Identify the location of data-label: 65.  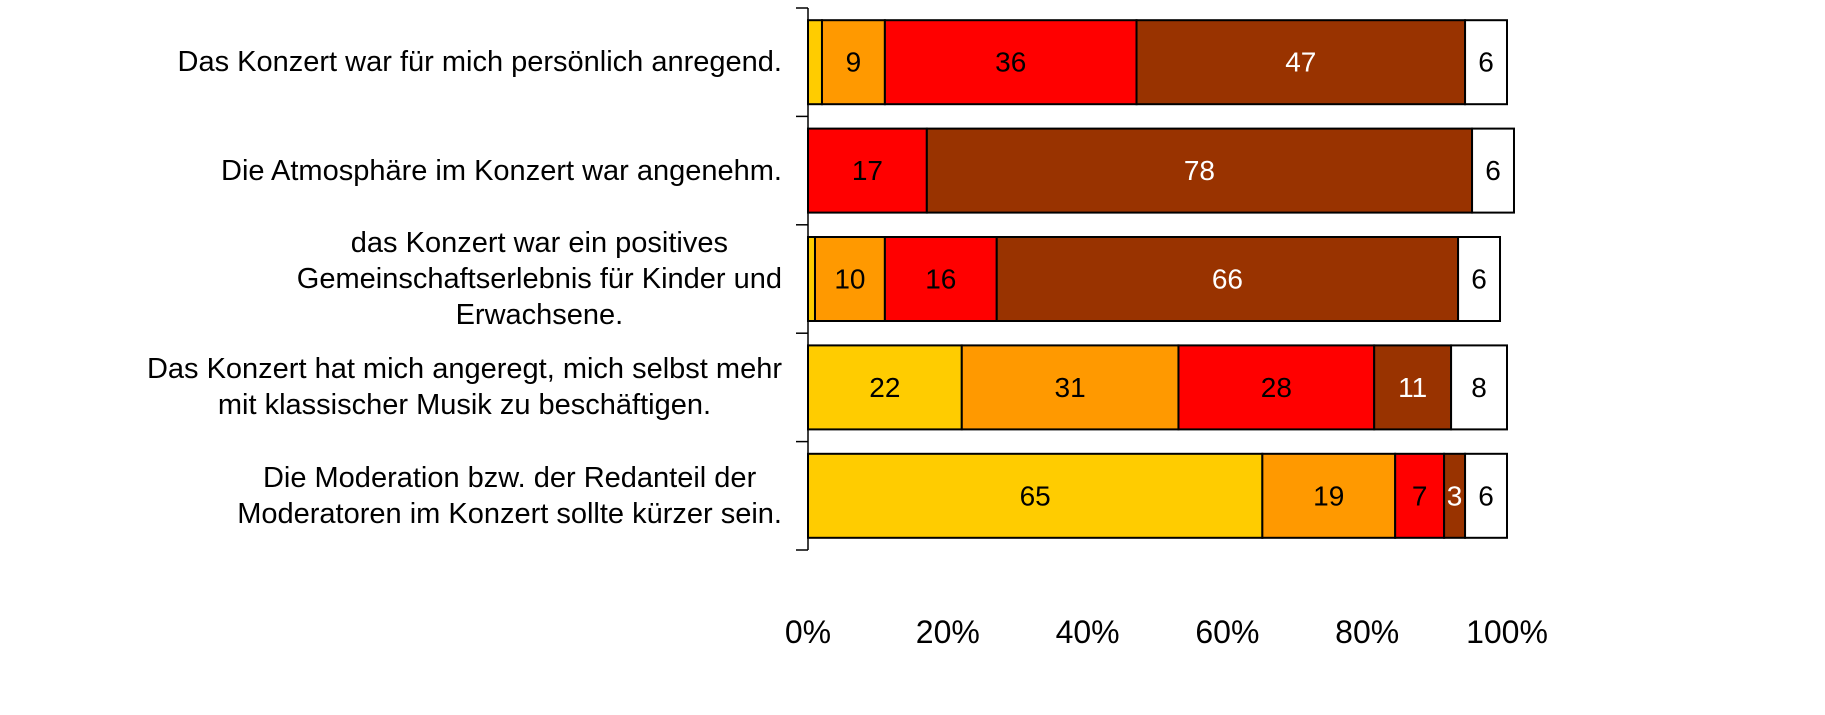
(1035, 495).